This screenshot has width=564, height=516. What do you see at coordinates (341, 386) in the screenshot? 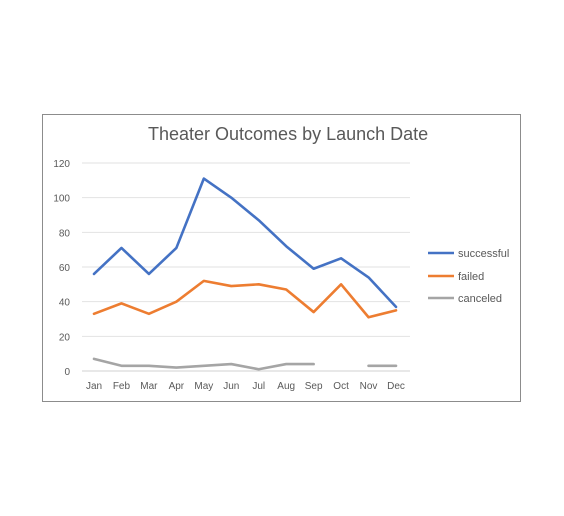
I see `x-tick-label: Oct` at bounding box center [341, 386].